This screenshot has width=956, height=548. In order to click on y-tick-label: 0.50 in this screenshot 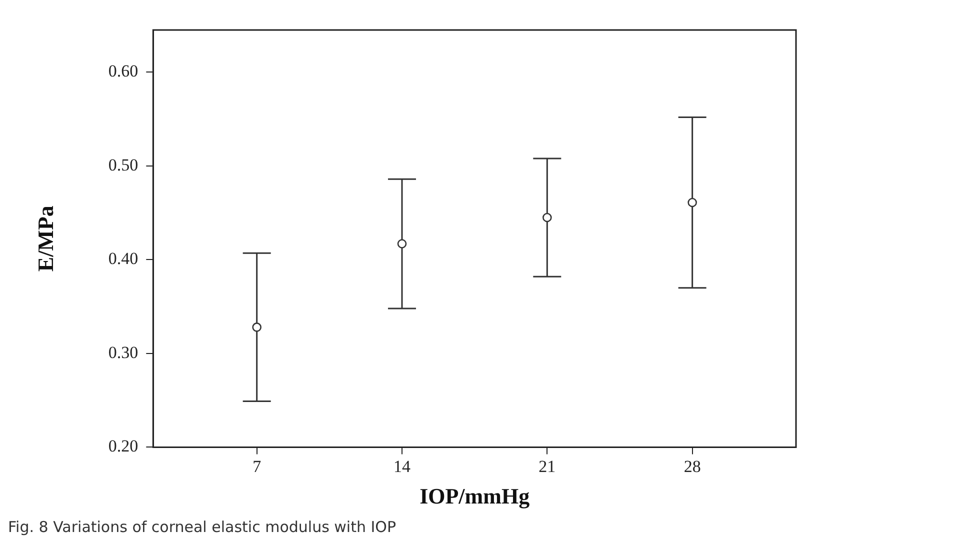, I will do `click(123, 164)`.